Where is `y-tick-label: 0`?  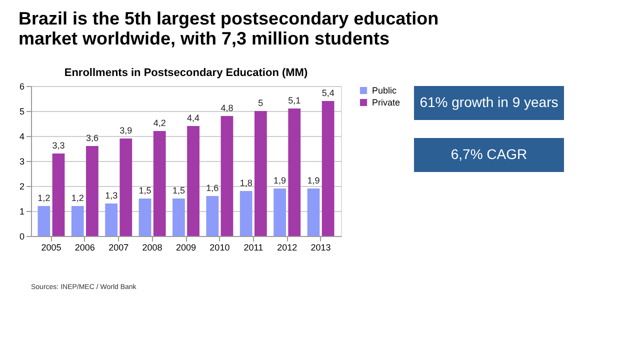
y-tick-label: 0 is located at coordinates (21, 237).